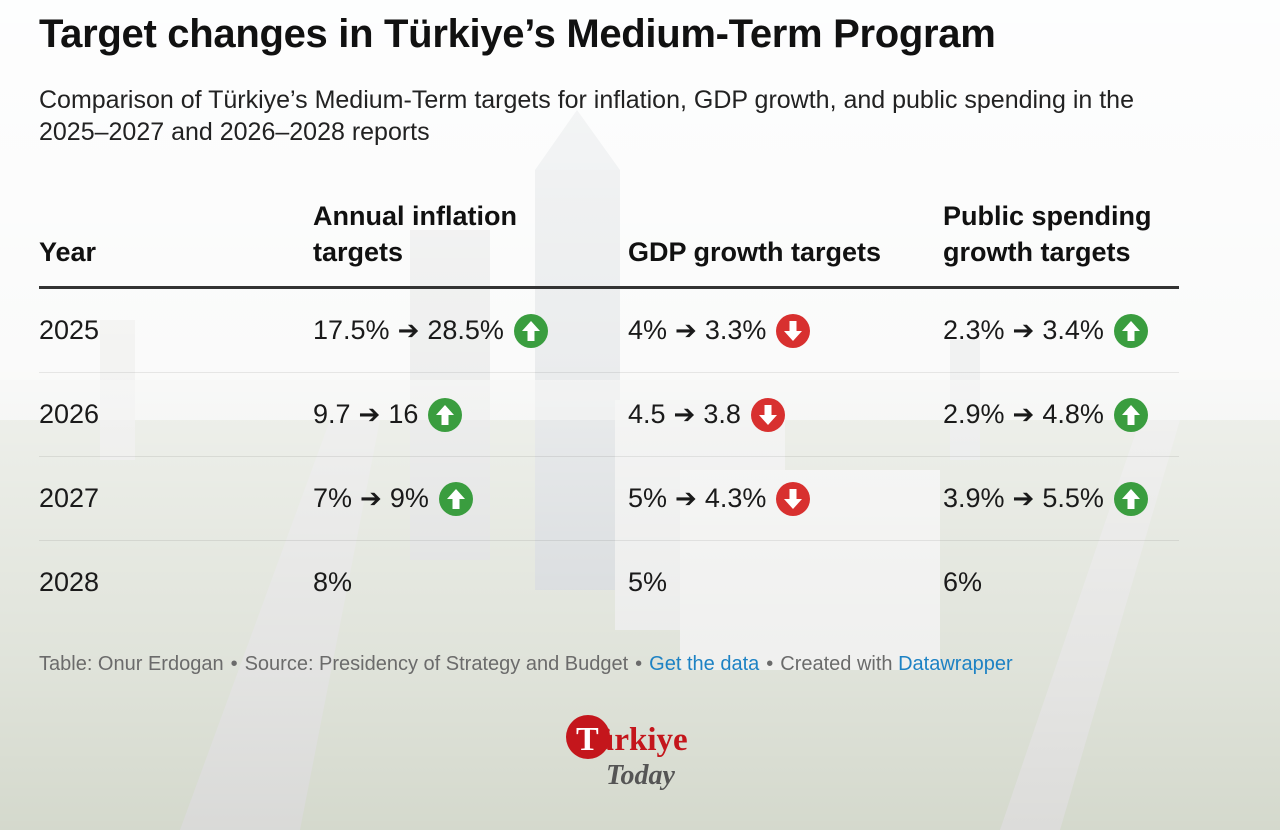  What do you see at coordinates (955, 664) in the screenshot?
I see `datawrapper-link: Datawrapper` at bounding box center [955, 664].